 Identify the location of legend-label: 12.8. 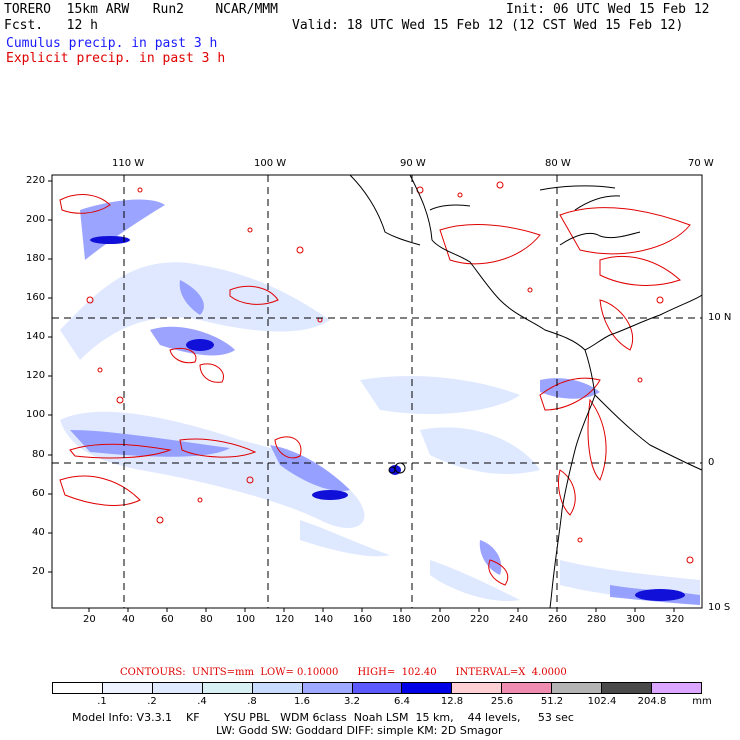
(452, 701).